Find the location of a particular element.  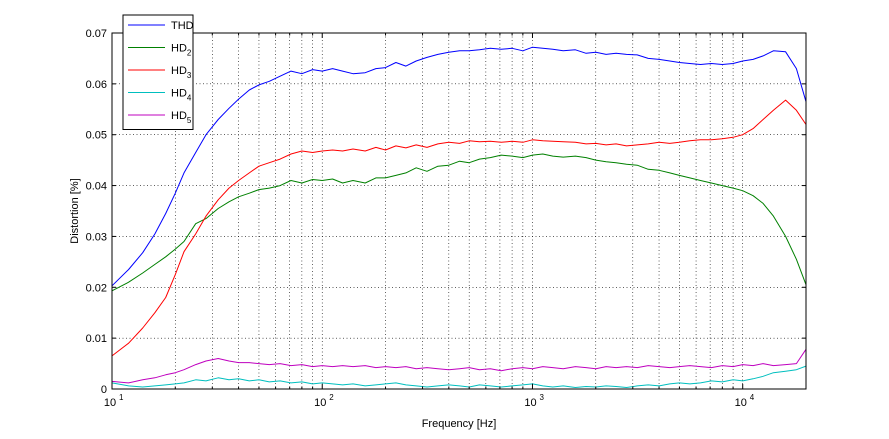

series-line-hd4 is located at coordinates (459, 376).